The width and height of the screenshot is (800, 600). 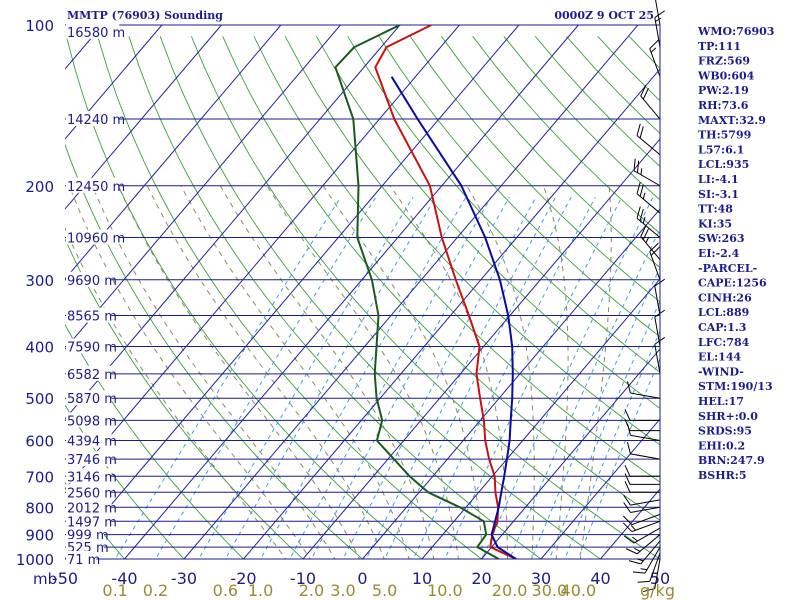 What do you see at coordinates (723, 105) in the screenshot?
I see `sounding-index: RH:73.6` at bounding box center [723, 105].